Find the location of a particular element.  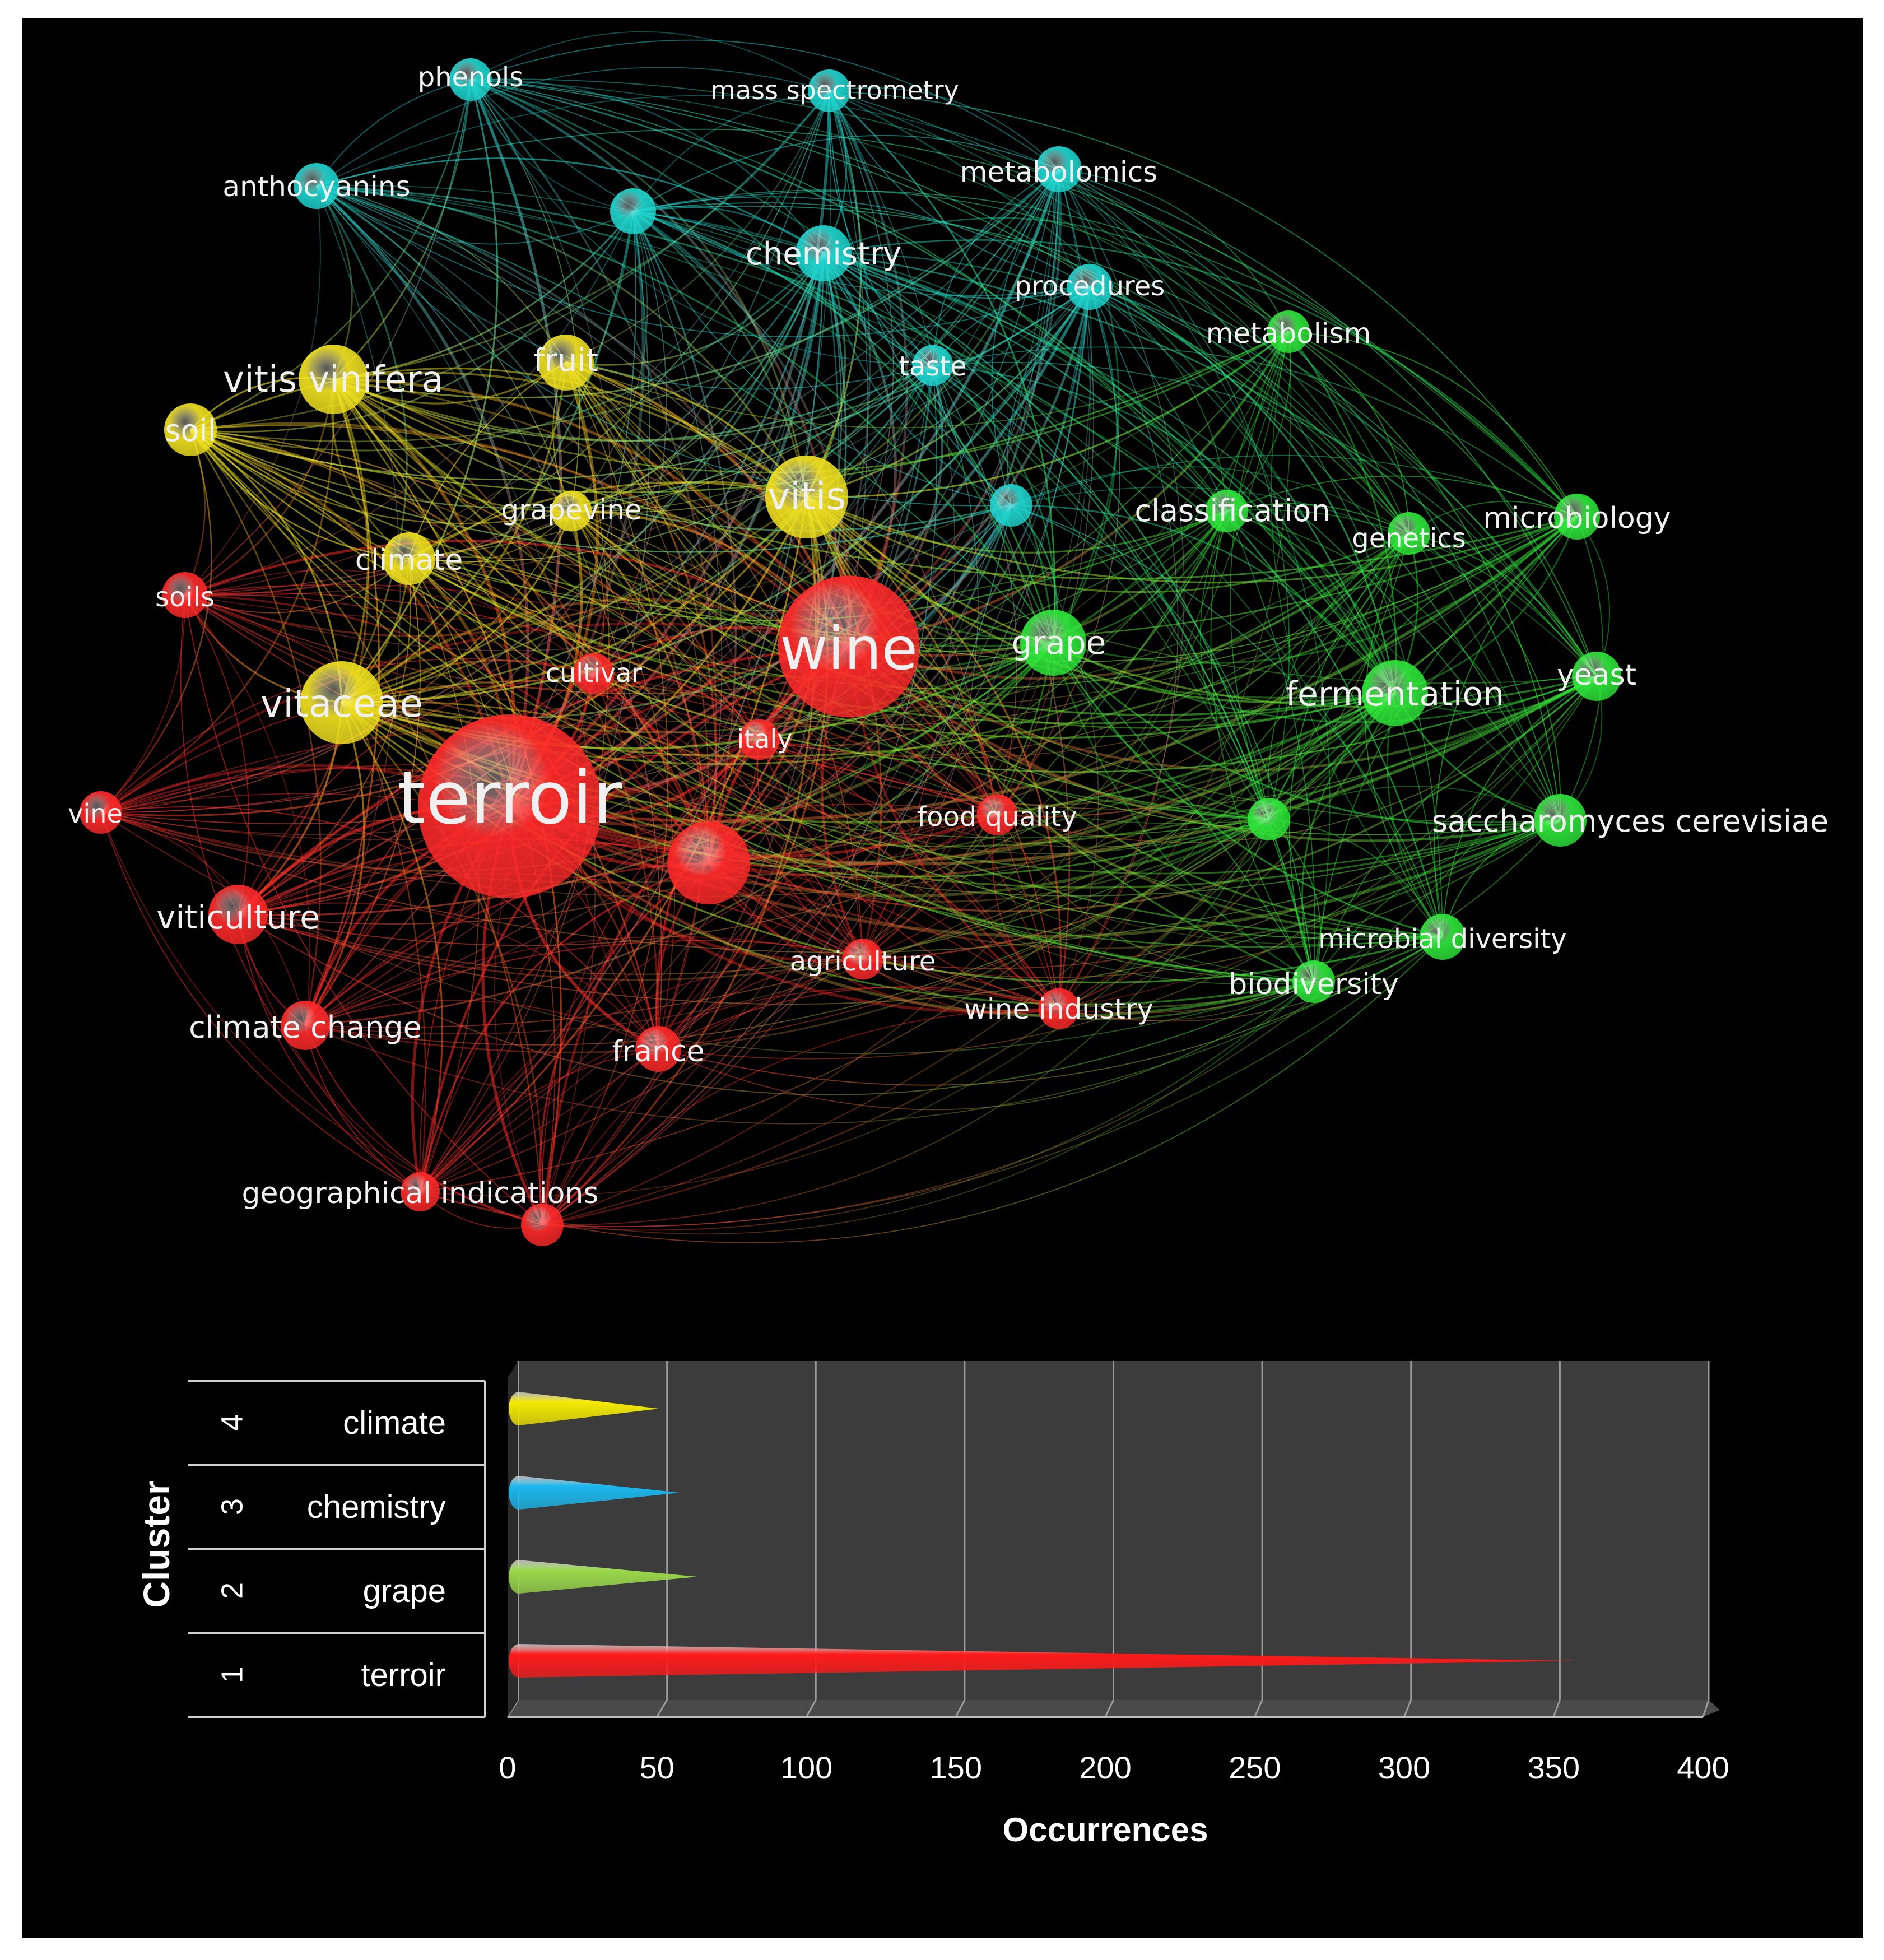

node-procedures is located at coordinates (1090, 287).